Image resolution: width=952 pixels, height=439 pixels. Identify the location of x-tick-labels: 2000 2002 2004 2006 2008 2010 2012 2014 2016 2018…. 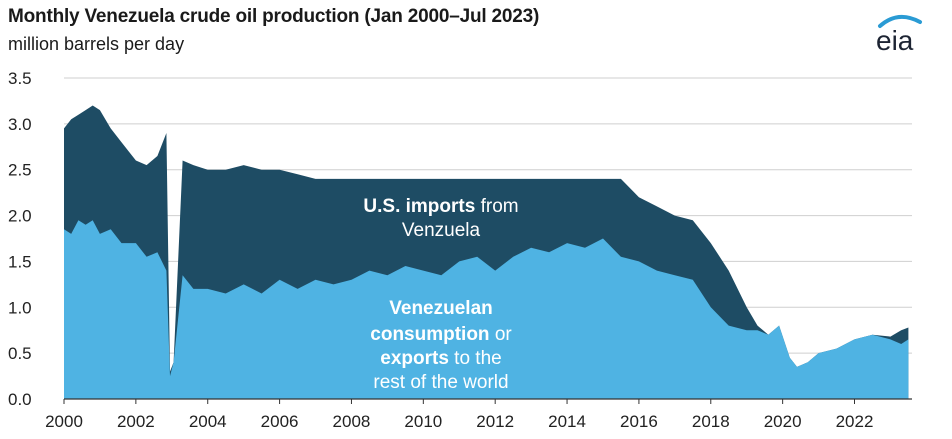
(459, 421).